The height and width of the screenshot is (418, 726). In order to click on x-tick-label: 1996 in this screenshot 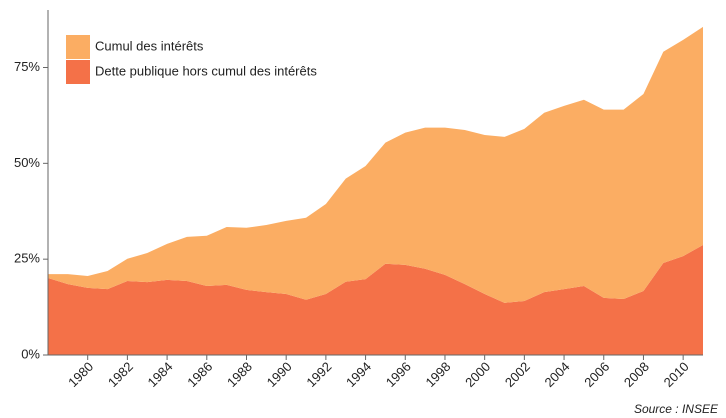, I will do `click(398, 374)`.